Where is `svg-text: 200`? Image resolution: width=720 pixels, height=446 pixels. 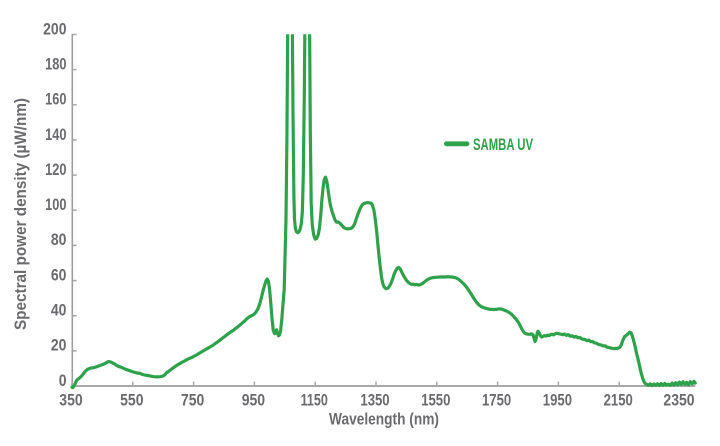 svg-text: 200 is located at coordinates (54, 28).